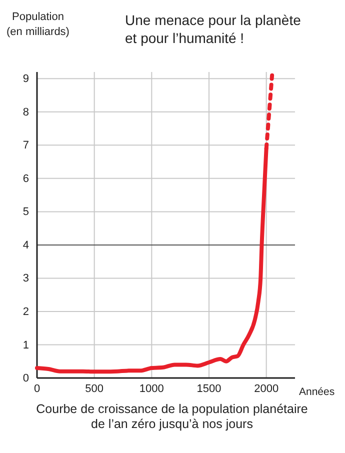 The width and height of the screenshot is (345, 453). What do you see at coordinates (25, 146) in the screenshot?
I see `y-tick-label: 7` at bounding box center [25, 146].